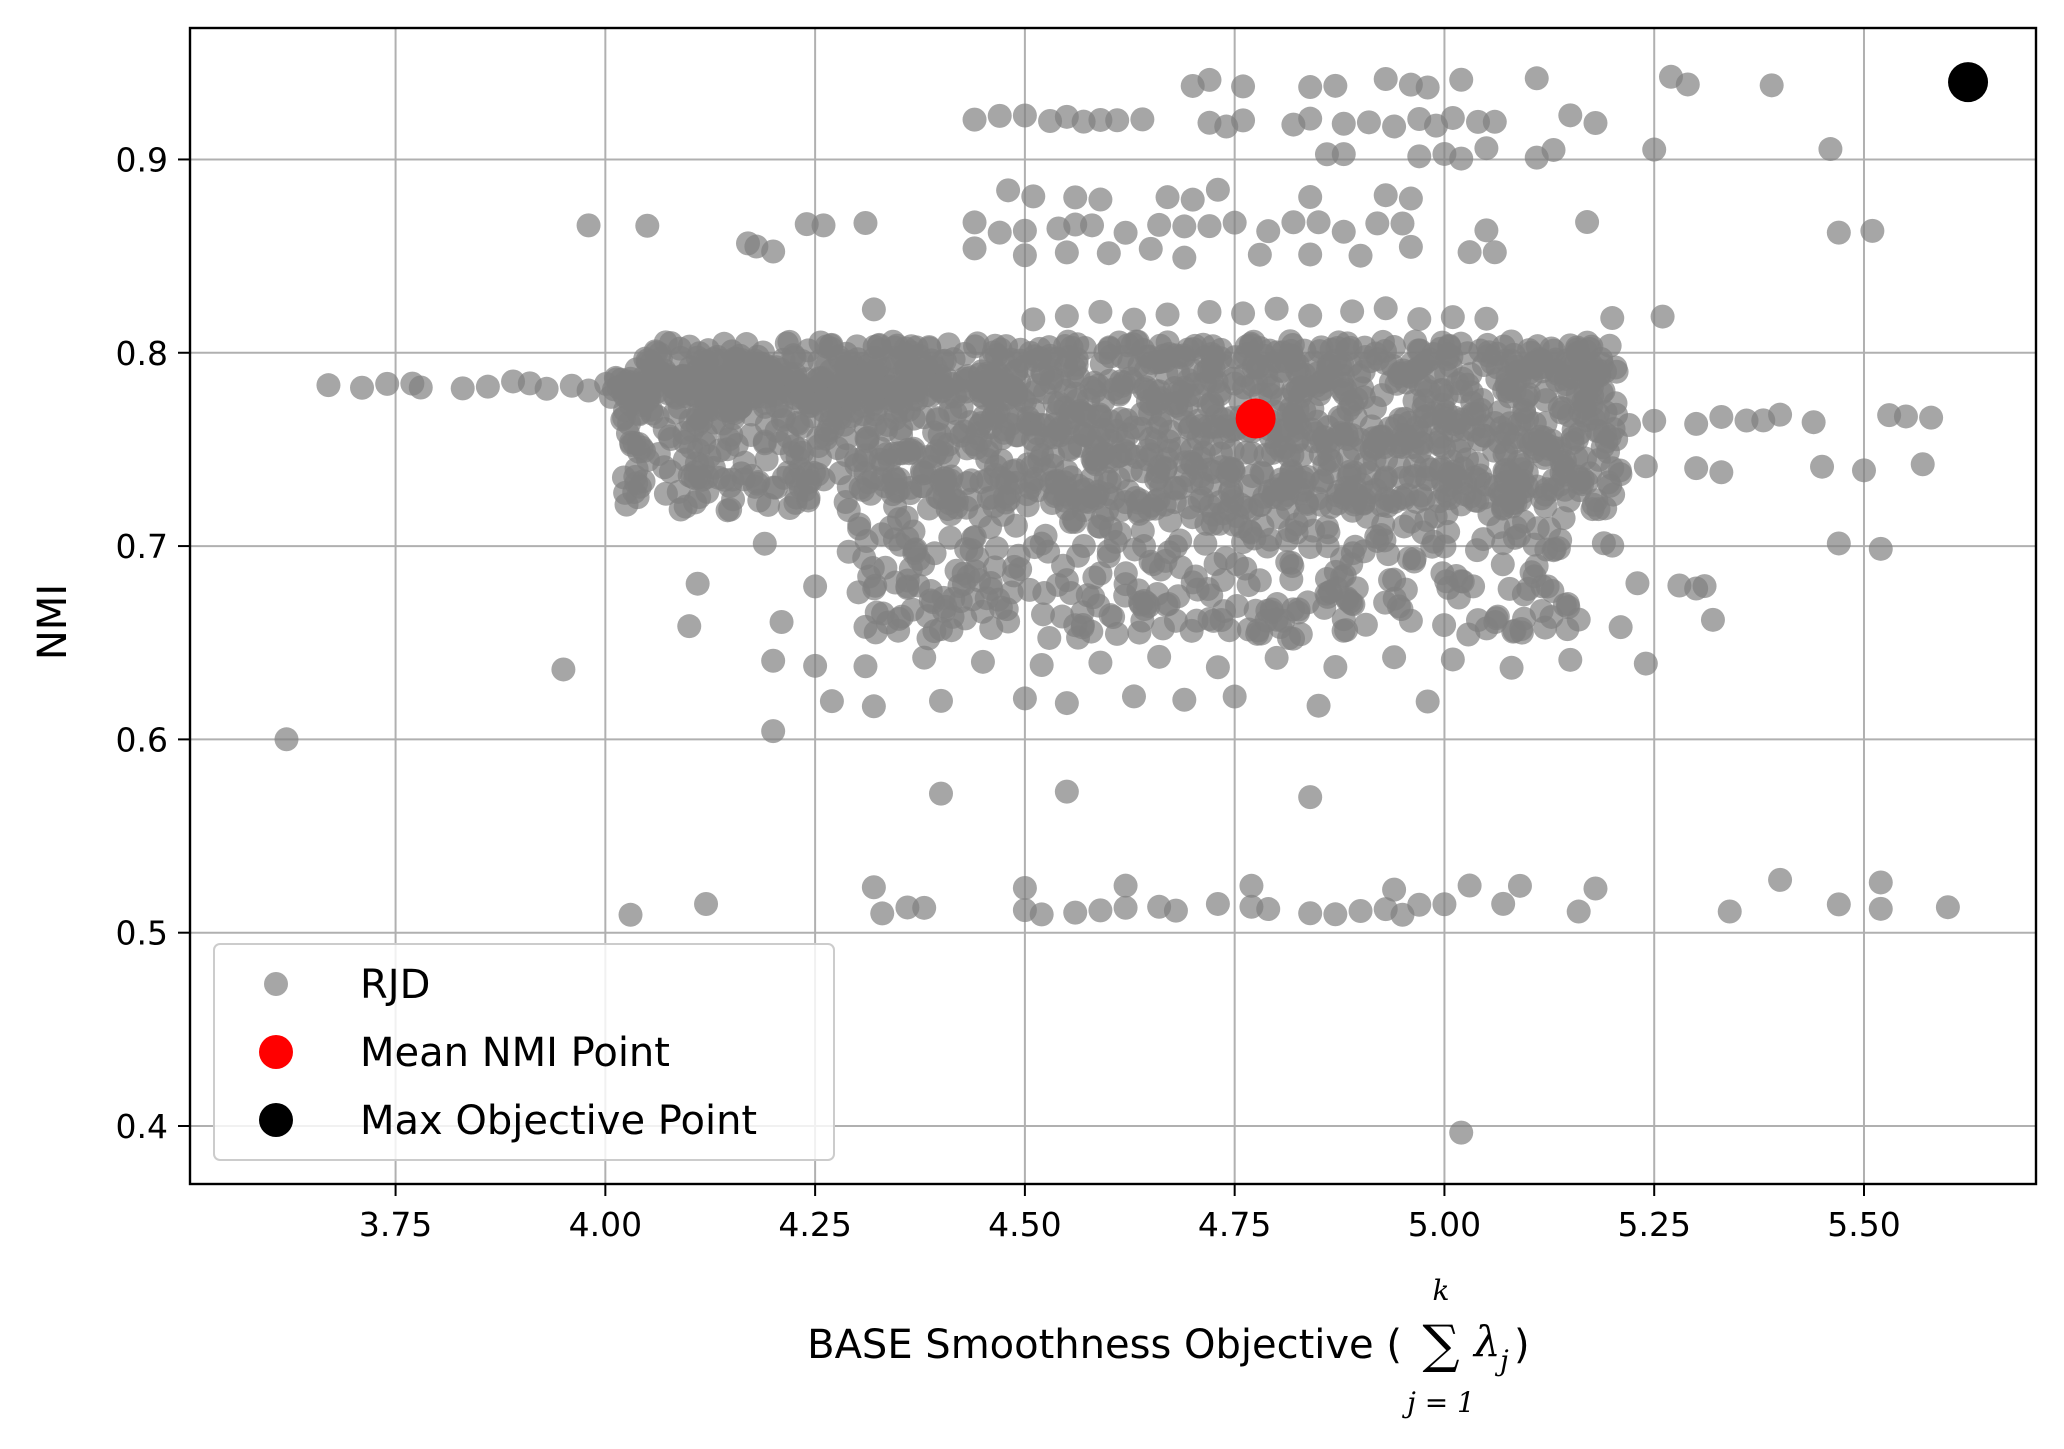  Describe the element at coordinates (1130, 1214) in the screenshot. I see `x-axis-ticks: 3.75 4.00 4.25 4.50 4.75 5.00 5.25 5.50` at that location.